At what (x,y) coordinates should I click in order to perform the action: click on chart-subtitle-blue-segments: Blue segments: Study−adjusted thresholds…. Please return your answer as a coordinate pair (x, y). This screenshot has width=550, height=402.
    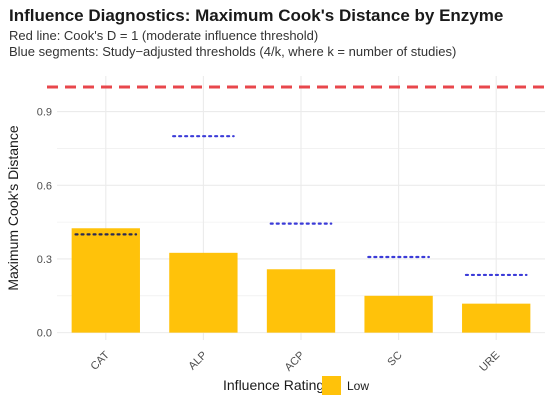
    Looking at the image, I should click on (232, 51).